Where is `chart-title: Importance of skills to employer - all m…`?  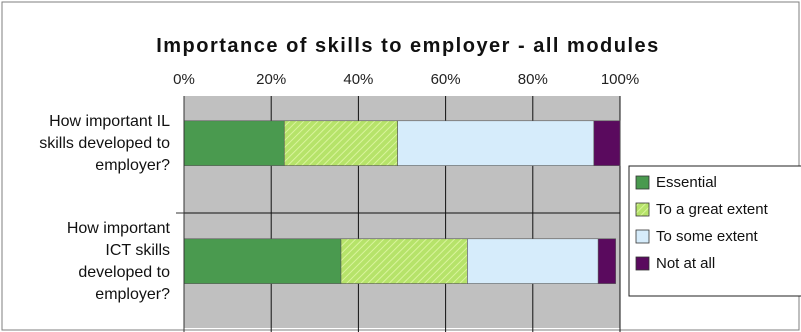 chart-title: Importance of skills to employer - all m… is located at coordinates (408, 46).